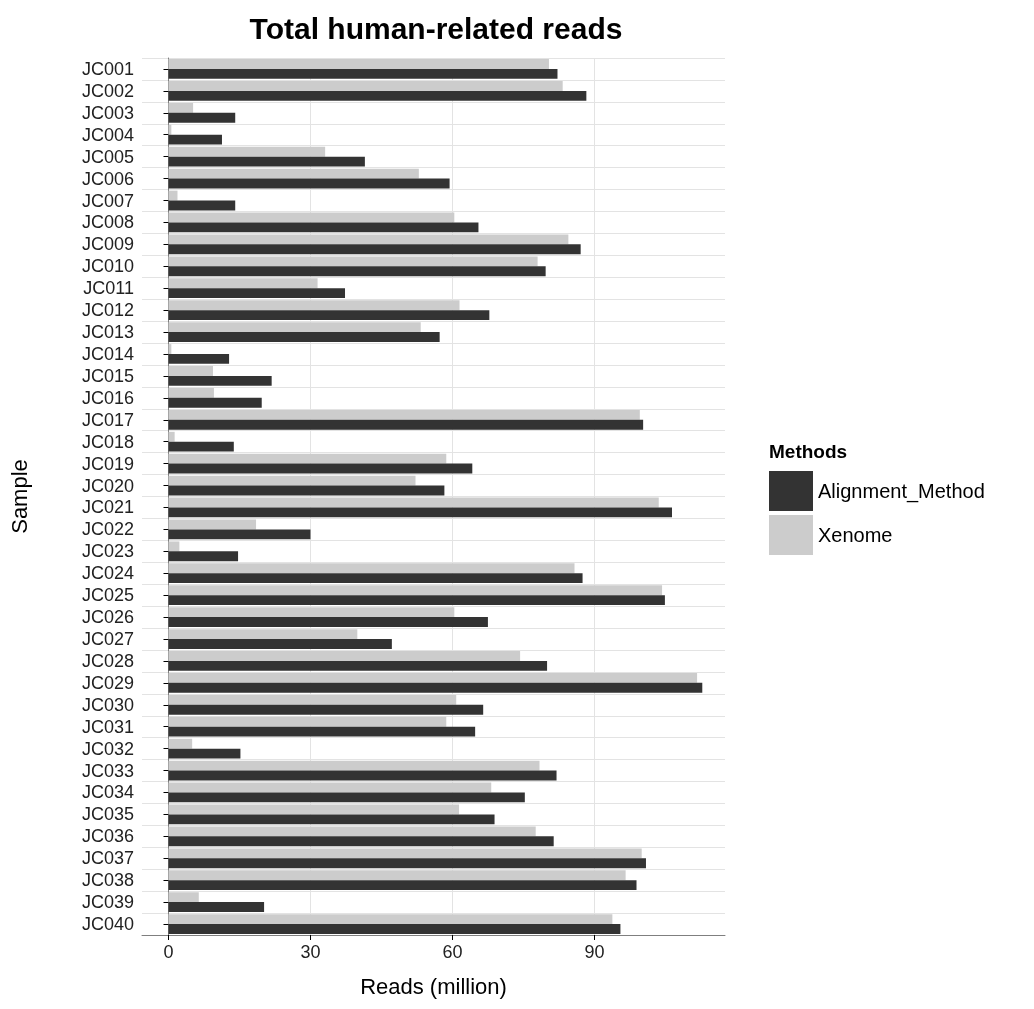 The image size is (1034, 1009). I want to click on y-tick-label: JC017, so click(107, 419).